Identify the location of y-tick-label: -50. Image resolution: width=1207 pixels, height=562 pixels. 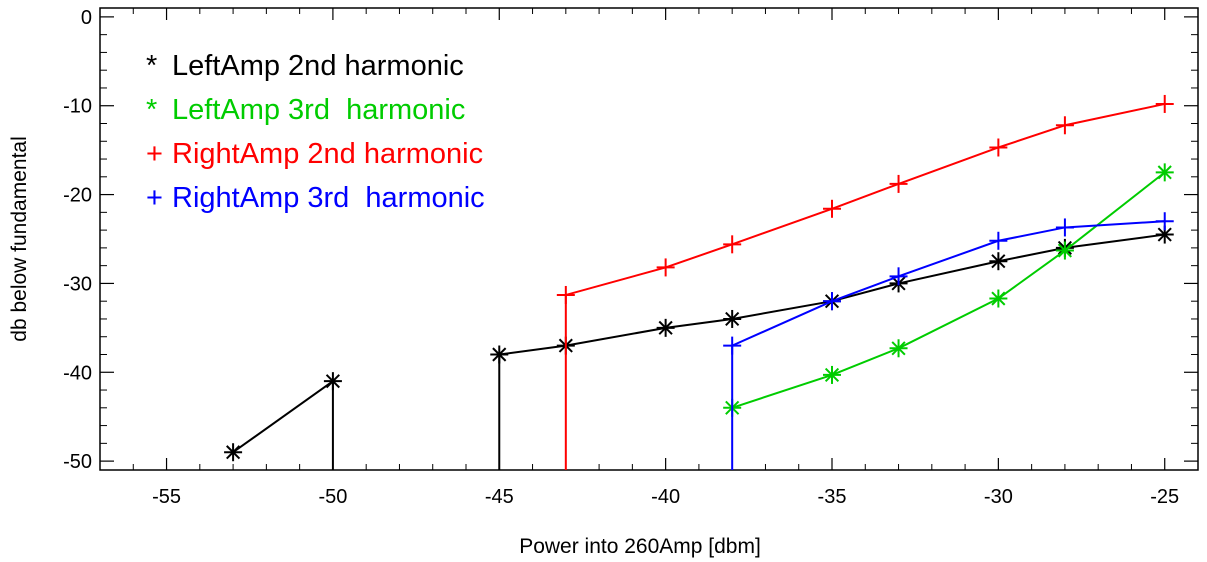
(77, 462).